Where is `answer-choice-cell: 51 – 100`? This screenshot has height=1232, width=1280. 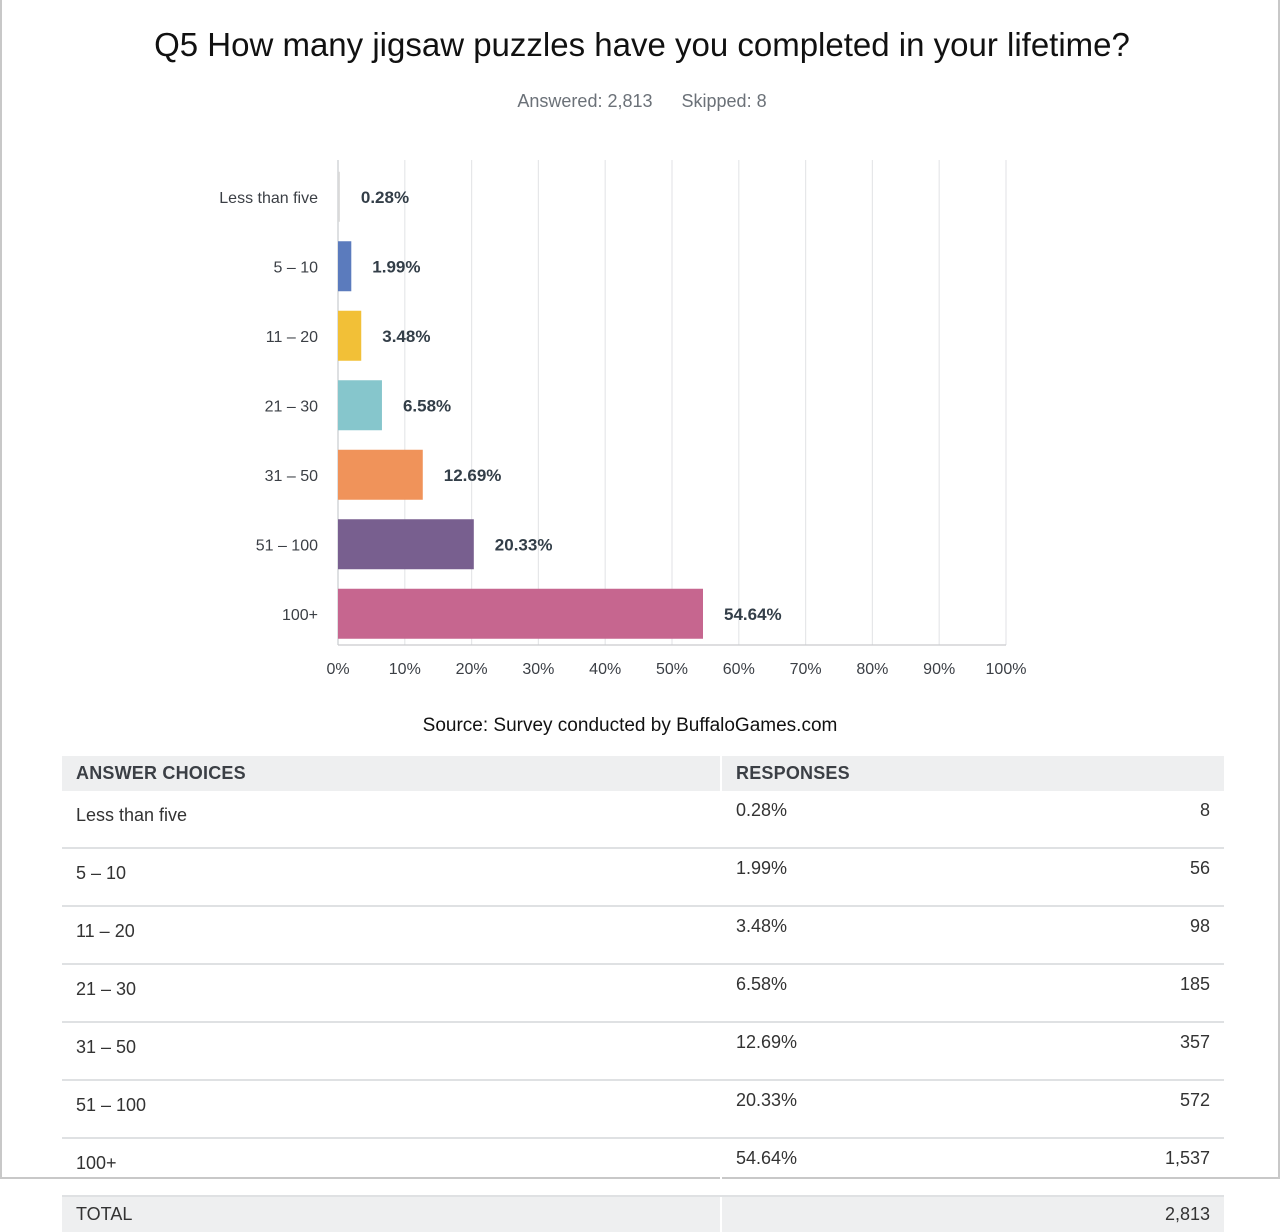
answer-choice-cell: 51 – 100 is located at coordinates (392, 1109).